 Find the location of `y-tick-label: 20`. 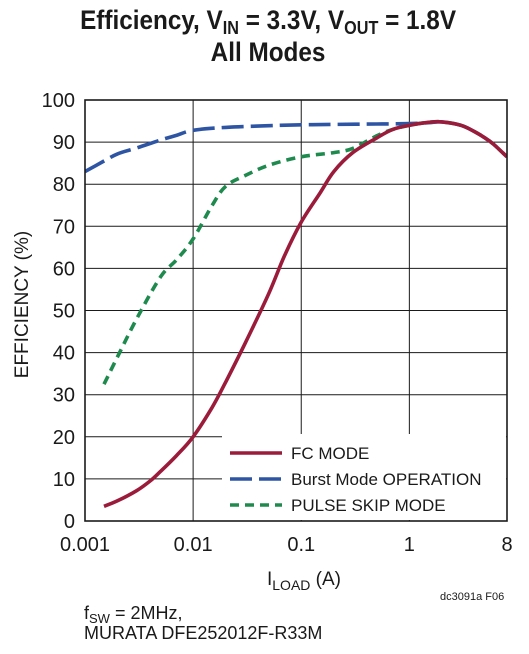

y-tick-label: 20 is located at coordinates (64, 438).